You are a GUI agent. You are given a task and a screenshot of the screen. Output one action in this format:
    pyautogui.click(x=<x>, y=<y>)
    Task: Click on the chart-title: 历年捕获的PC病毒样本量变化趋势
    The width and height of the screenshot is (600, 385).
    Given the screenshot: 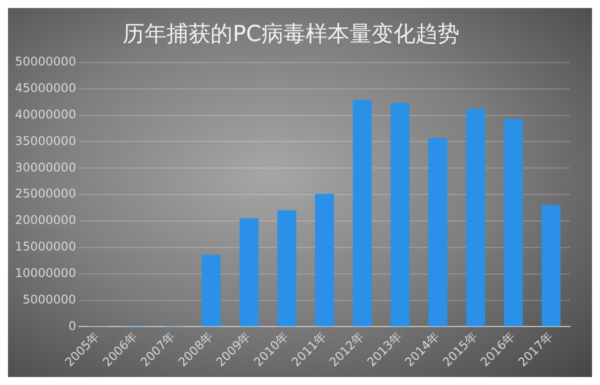 What is the action you would take?
    pyautogui.click(x=291, y=34)
    